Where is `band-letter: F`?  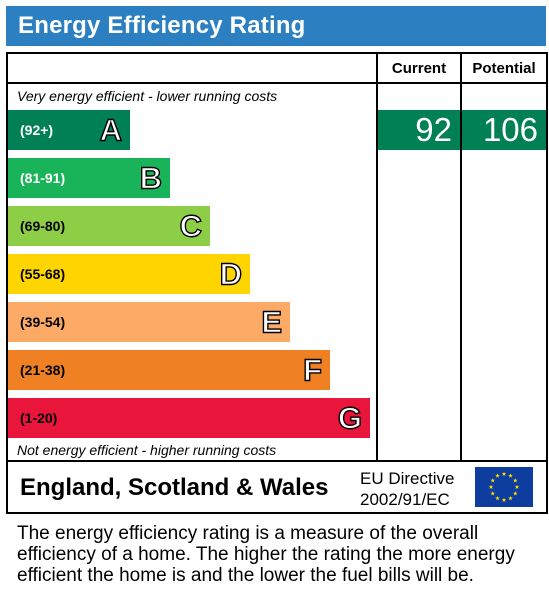
band-letter: F is located at coordinates (312, 370).